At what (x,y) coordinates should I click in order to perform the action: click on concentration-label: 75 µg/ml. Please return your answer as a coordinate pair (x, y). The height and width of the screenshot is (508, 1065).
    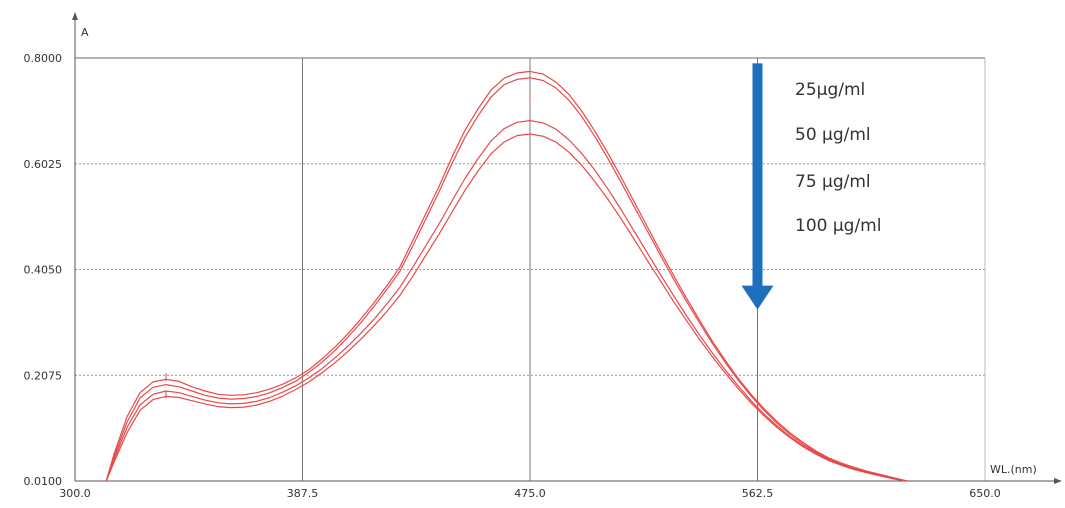
    Looking at the image, I should click on (833, 182).